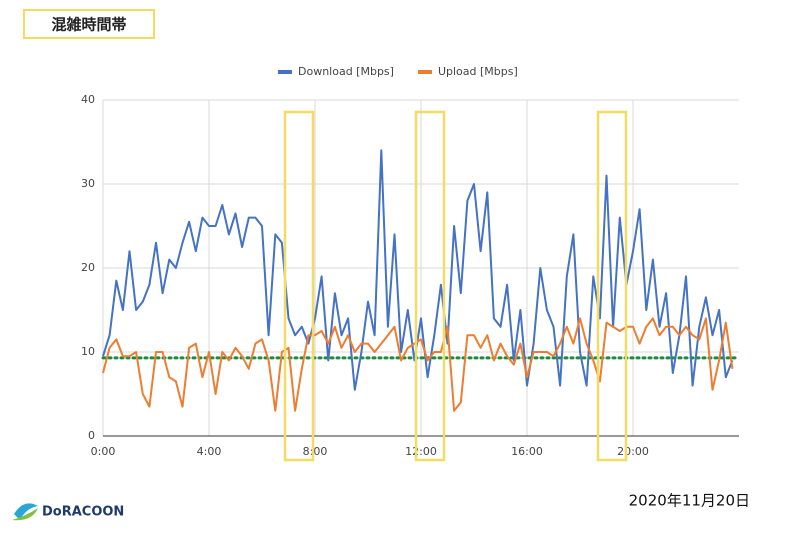 This screenshot has height=537, width=800. What do you see at coordinates (633, 451) in the screenshot?
I see `x-tick-label: 20:00` at bounding box center [633, 451].